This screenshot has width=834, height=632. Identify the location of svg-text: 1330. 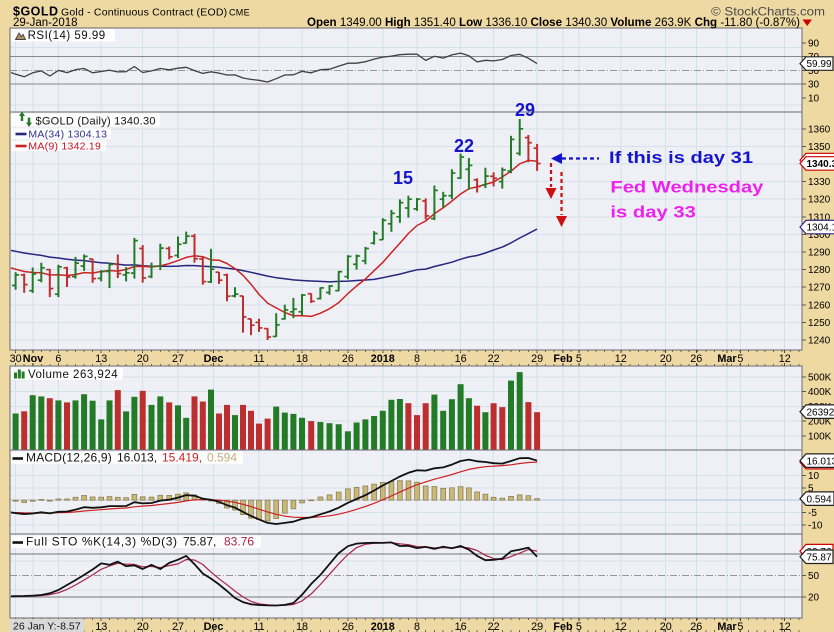
(819, 182).